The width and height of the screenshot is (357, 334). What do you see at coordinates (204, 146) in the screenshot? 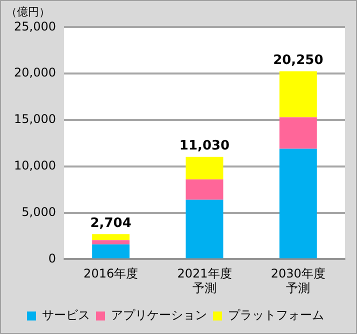
I see `total-label: 11,030` at bounding box center [204, 146].